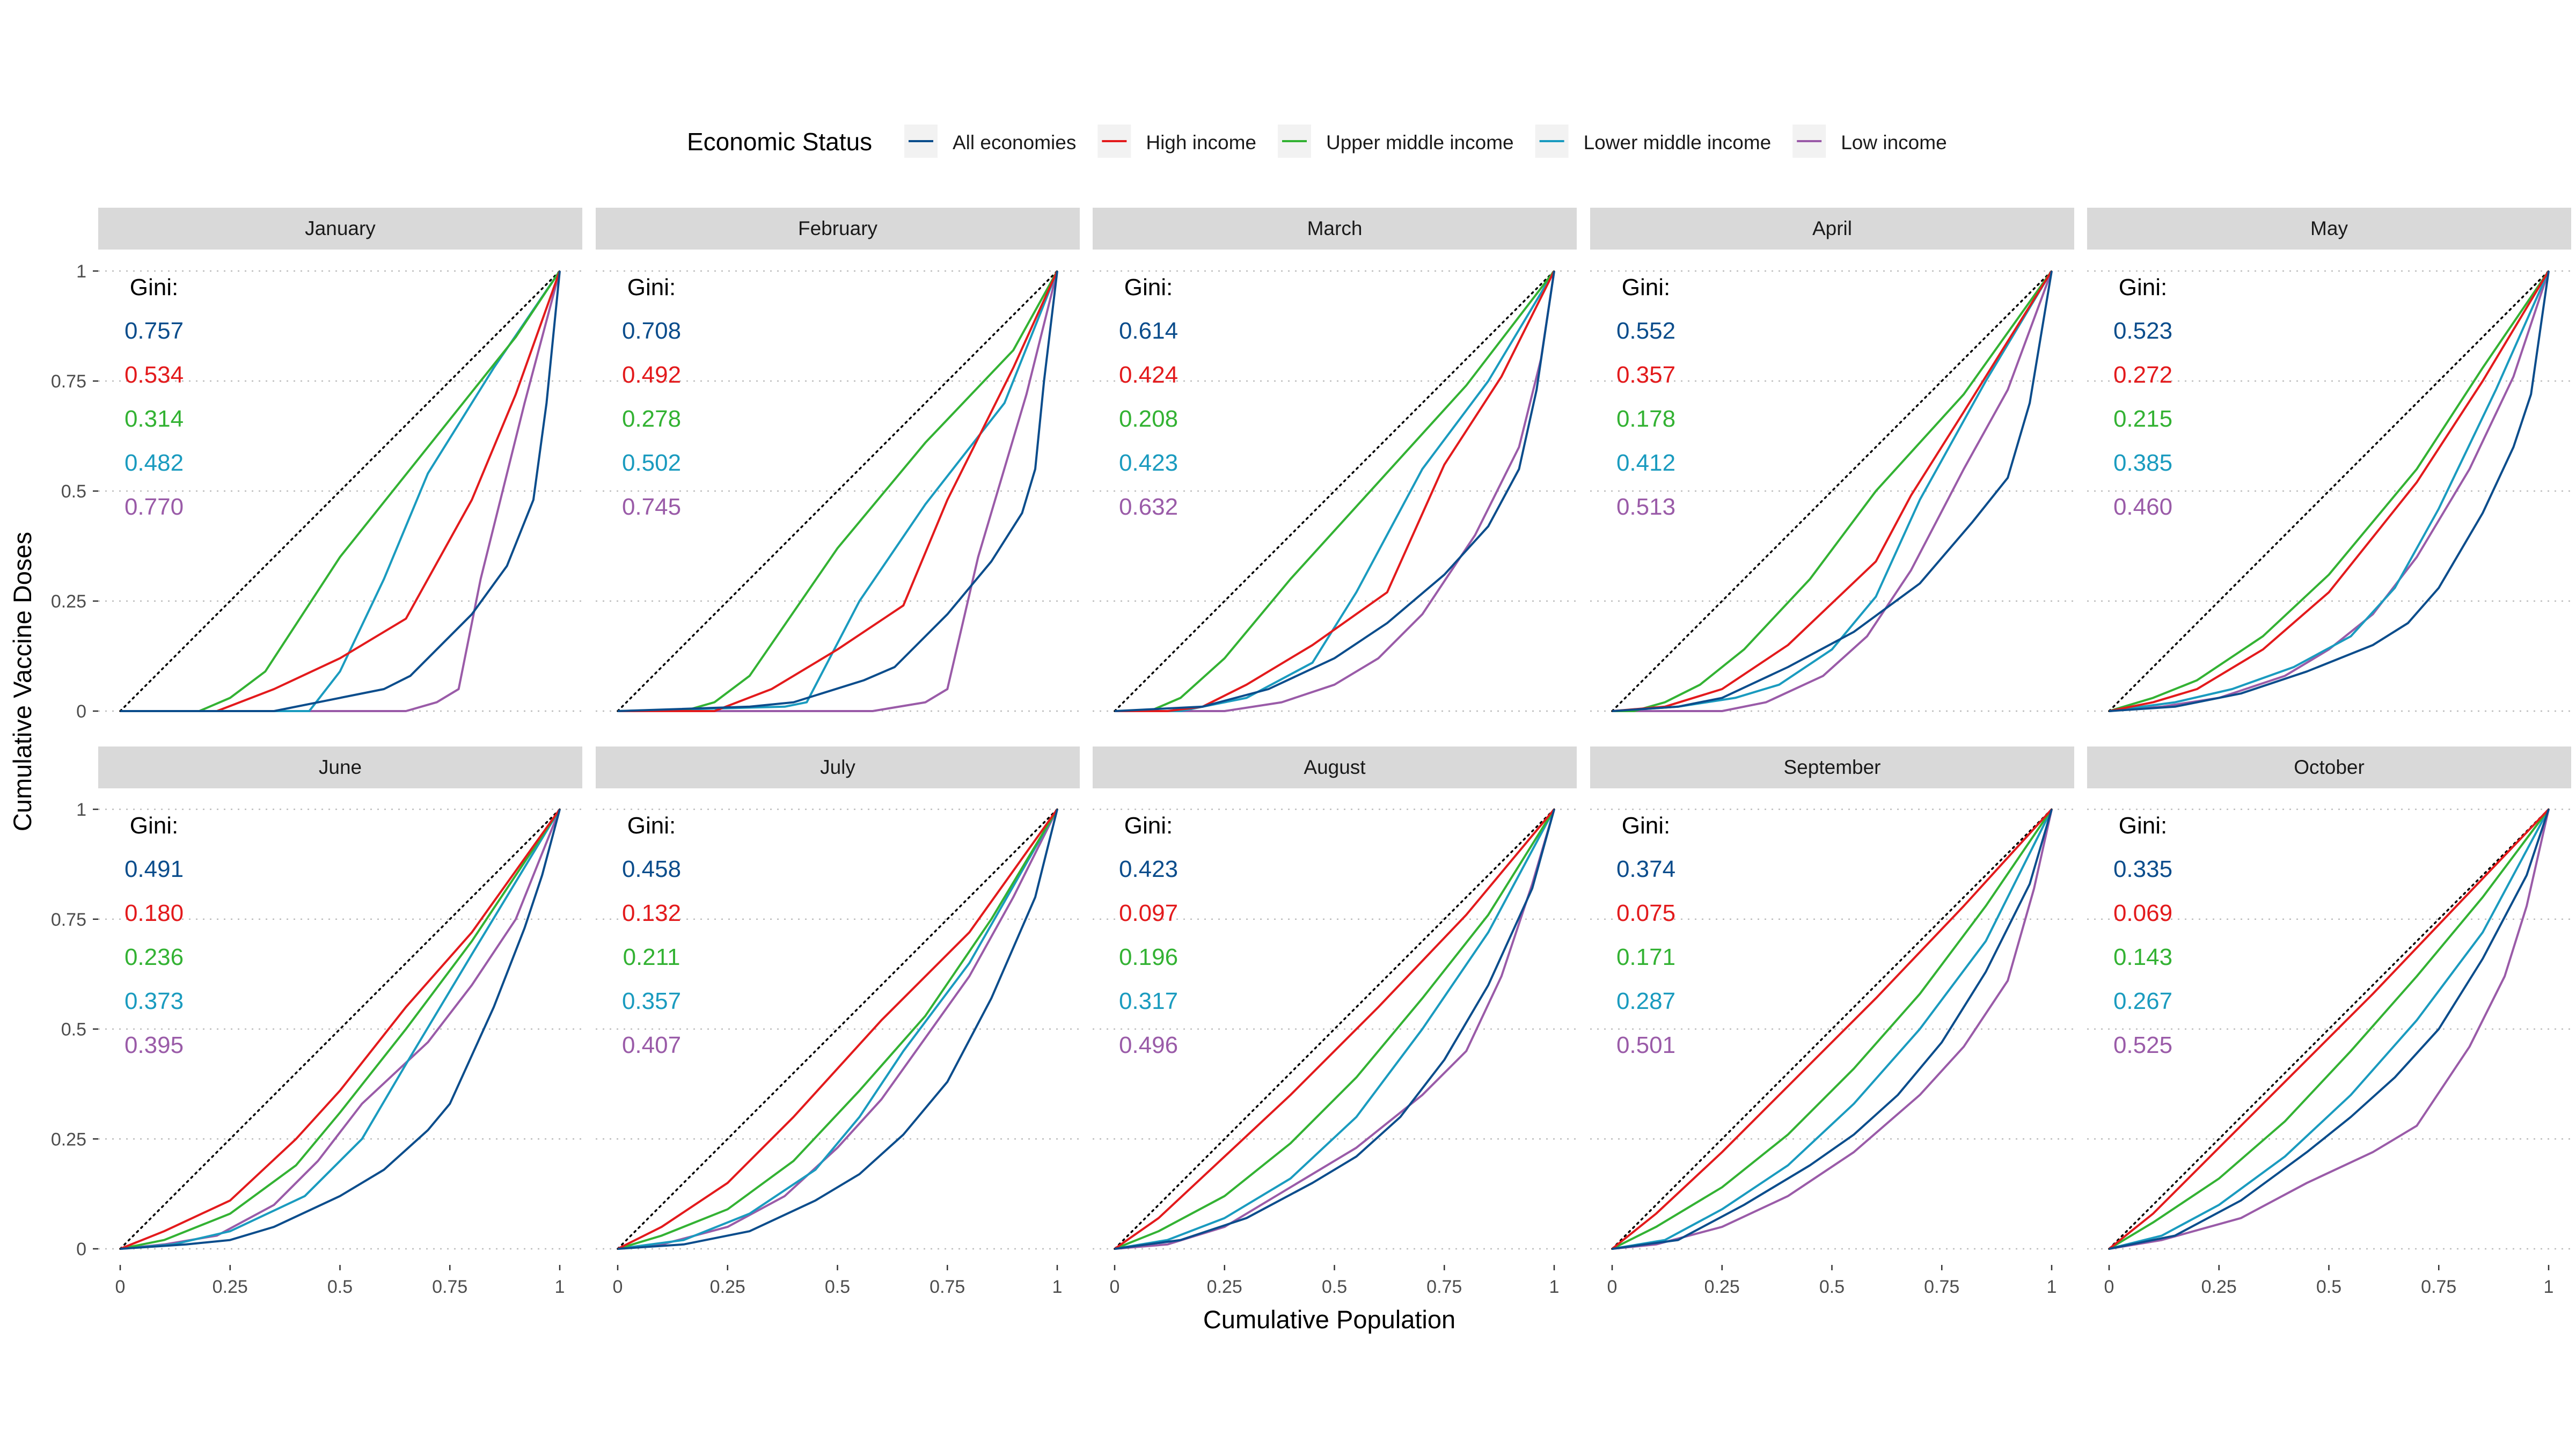  Describe the element at coordinates (1645, 869) in the screenshot. I see `gini-value: 0.374` at that location.